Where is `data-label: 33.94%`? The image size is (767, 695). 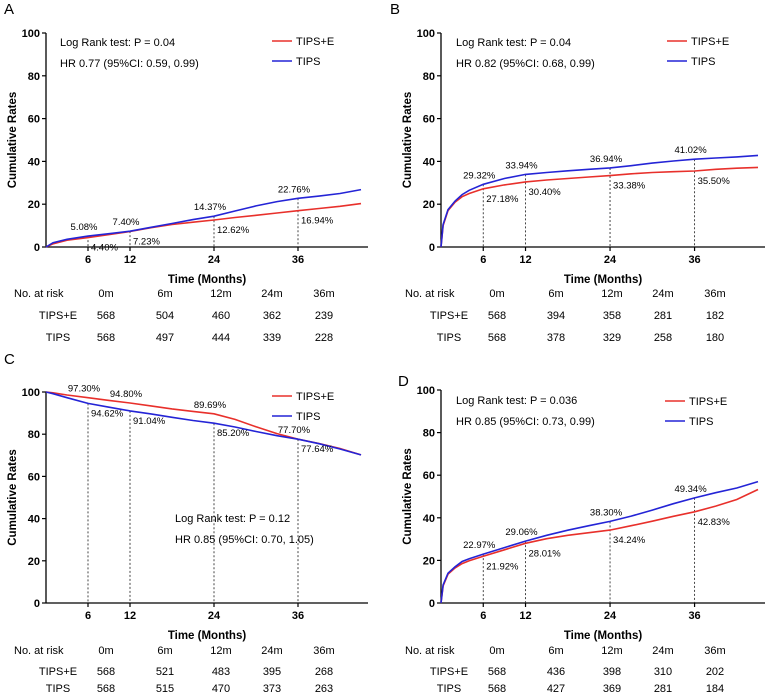 data-label: 33.94% is located at coordinates (521, 165).